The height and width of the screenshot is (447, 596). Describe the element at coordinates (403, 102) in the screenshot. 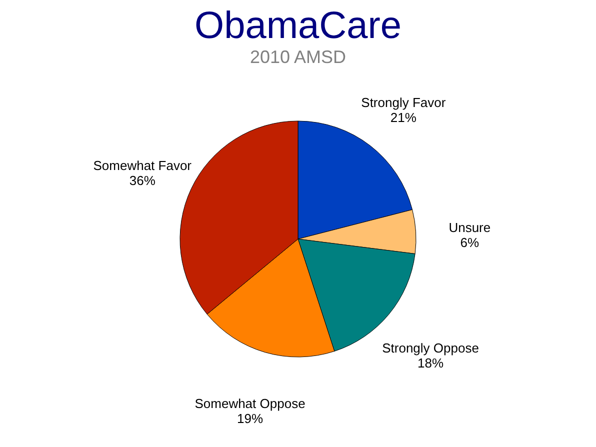

I see `slice-label: Strongly Favor` at that location.